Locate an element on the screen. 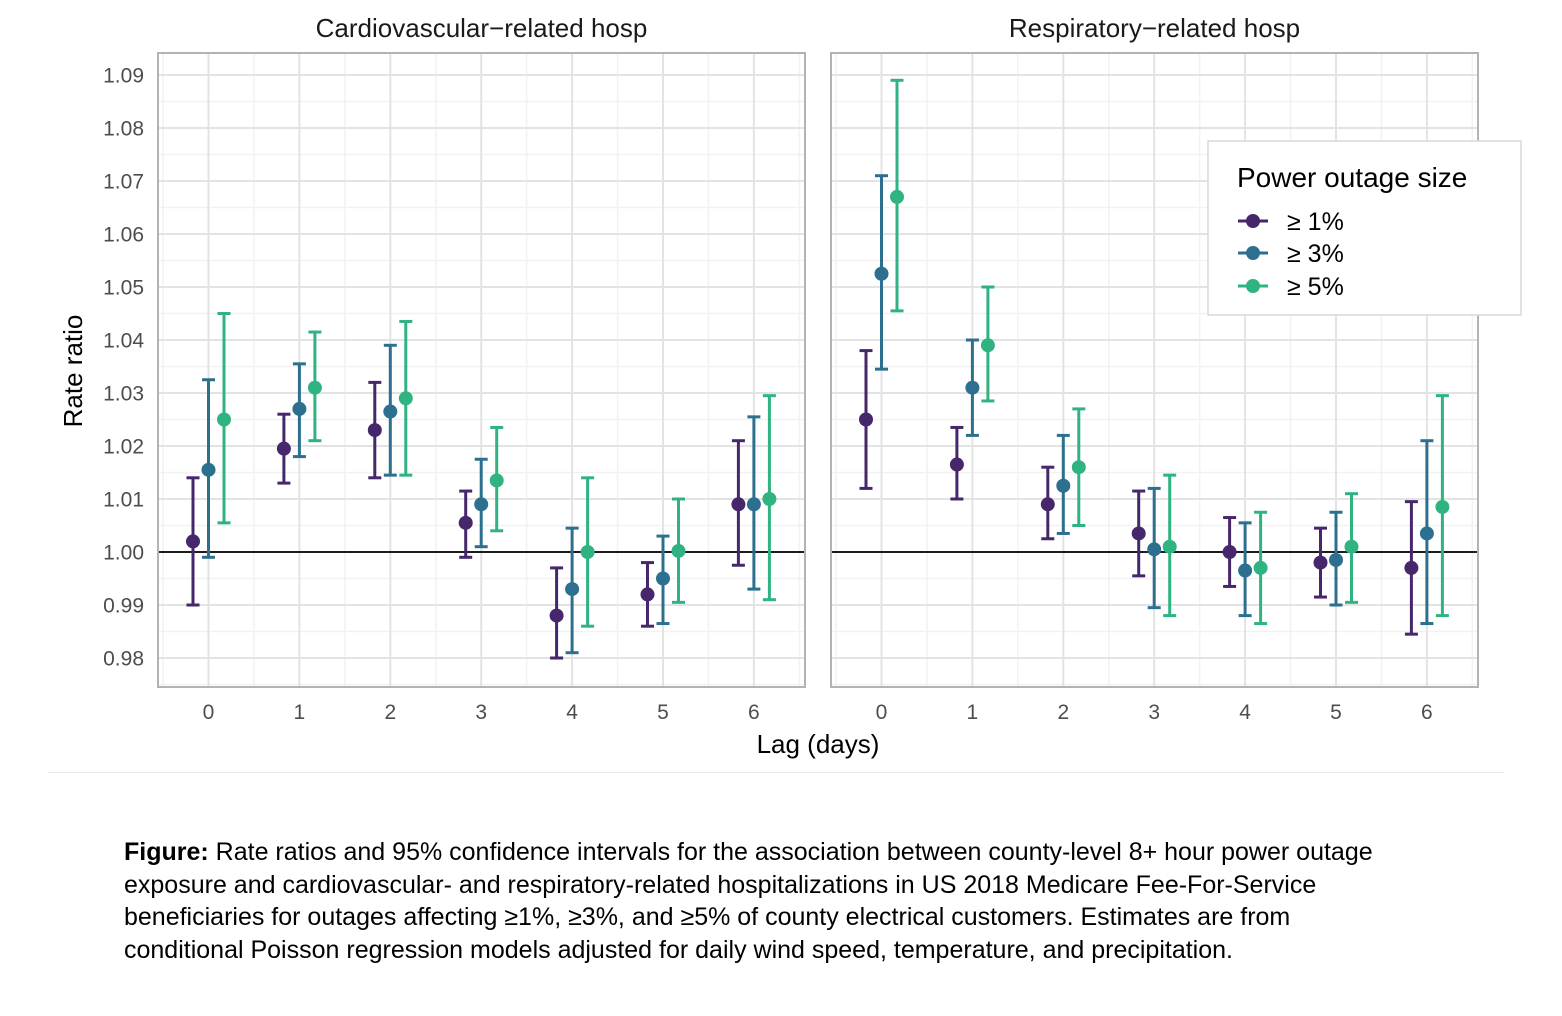  facet-title: Respiratory−related hosp is located at coordinates (1154, 28).